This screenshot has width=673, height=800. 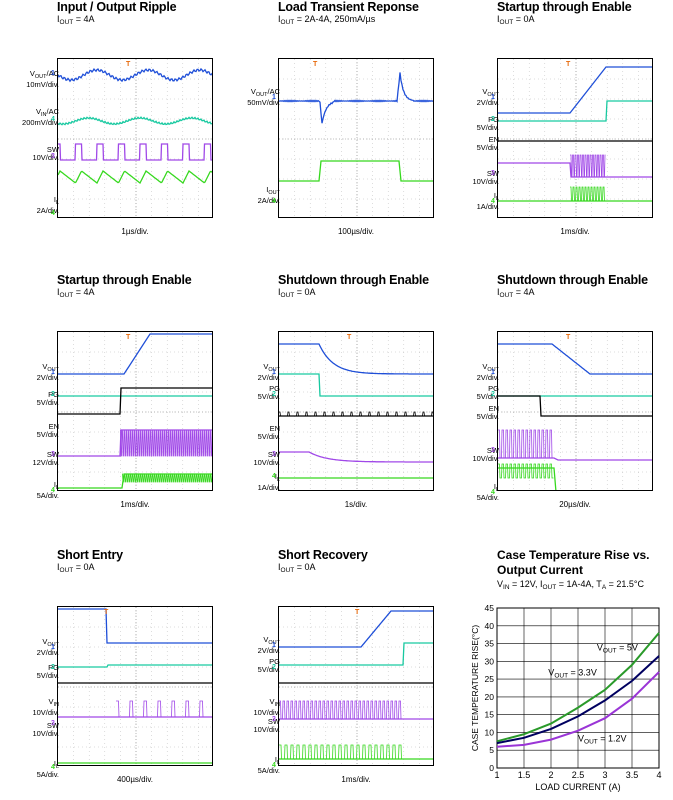 What do you see at coordinates (268, 195) in the screenshot?
I see `channel-label: IOUT 2A/div.` at bounding box center [268, 195].